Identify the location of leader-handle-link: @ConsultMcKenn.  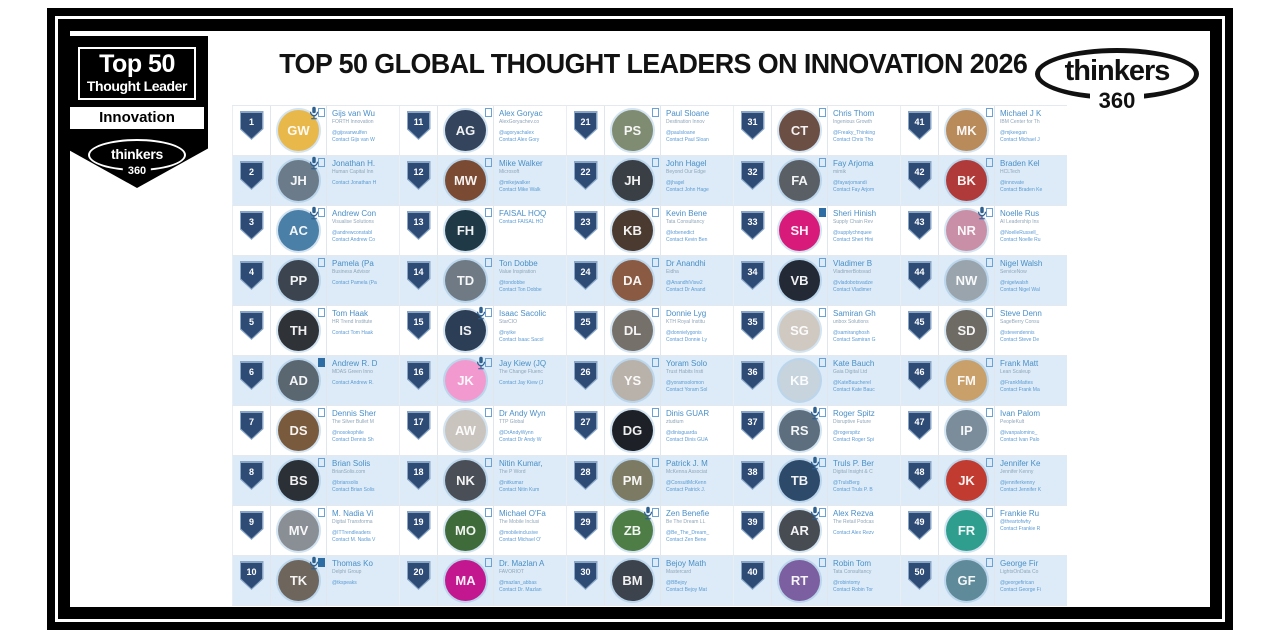
(686, 483).